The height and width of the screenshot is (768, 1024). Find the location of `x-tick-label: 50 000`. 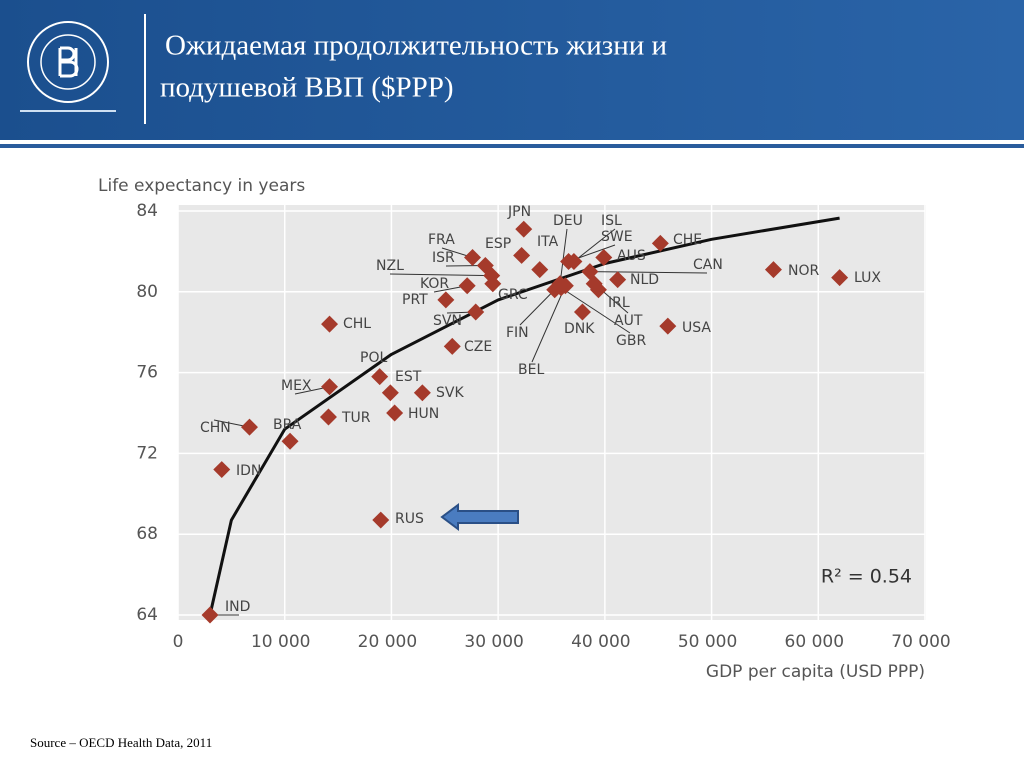

x-tick-label: 50 000 is located at coordinates (707, 642).